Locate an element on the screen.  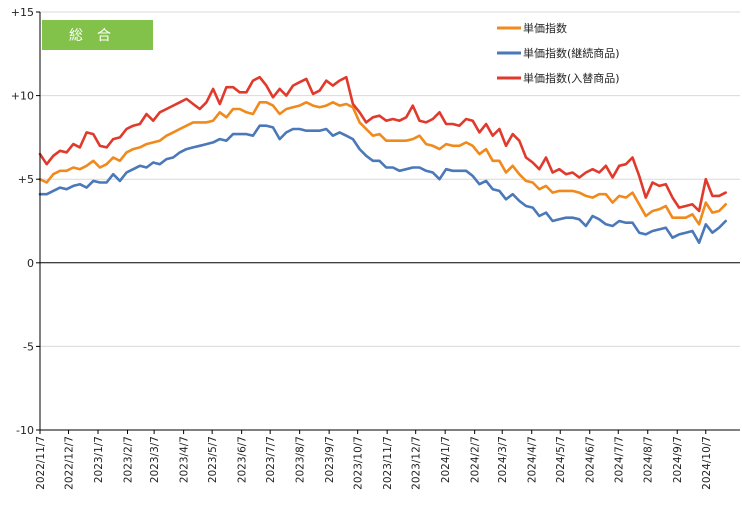
x-tick-label: 2024/1/7 is located at coordinates (446, 459).